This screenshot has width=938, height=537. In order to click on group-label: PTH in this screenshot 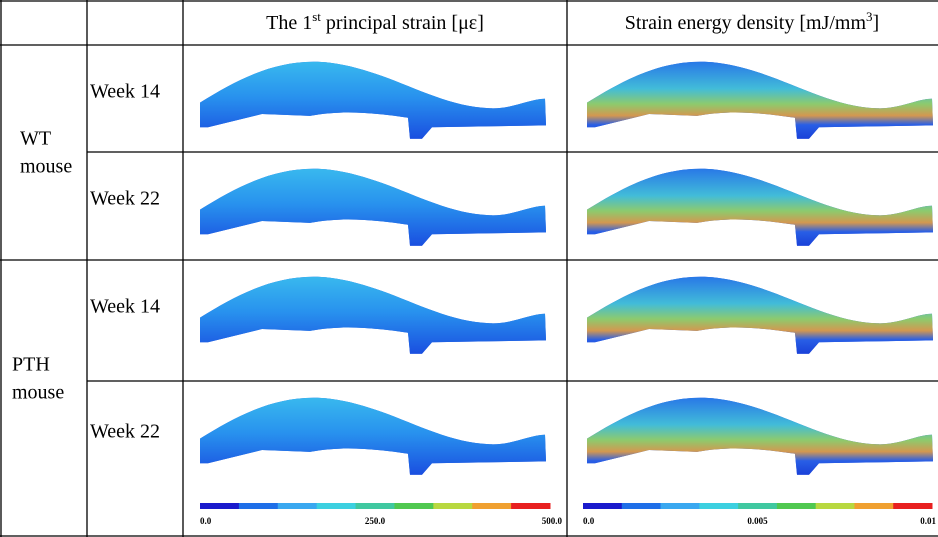, I will do `click(31, 365)`.